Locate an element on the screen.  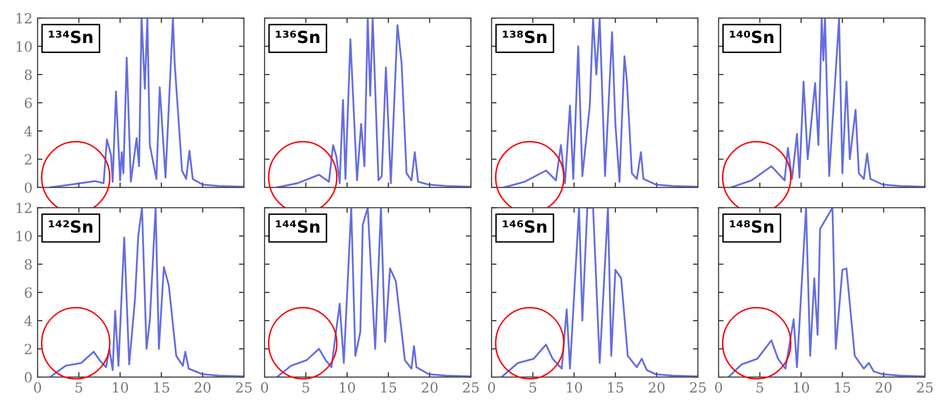
text: ¹³⁸Sn is located at coordinates (524, 37).